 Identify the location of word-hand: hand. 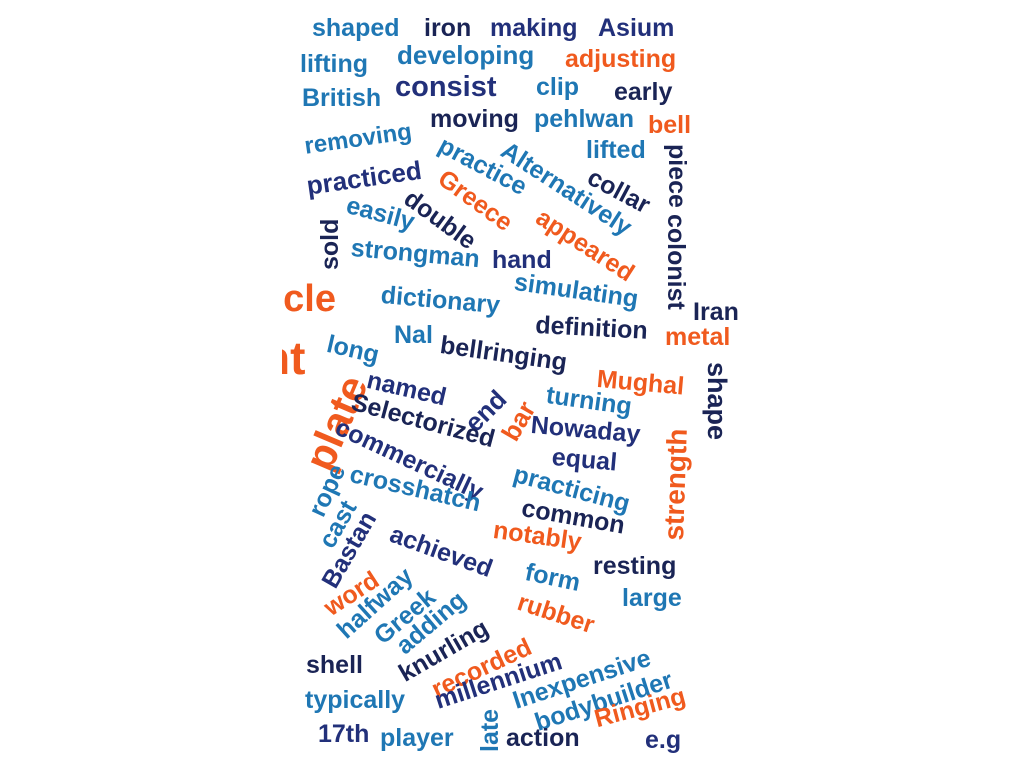
(522, 260).